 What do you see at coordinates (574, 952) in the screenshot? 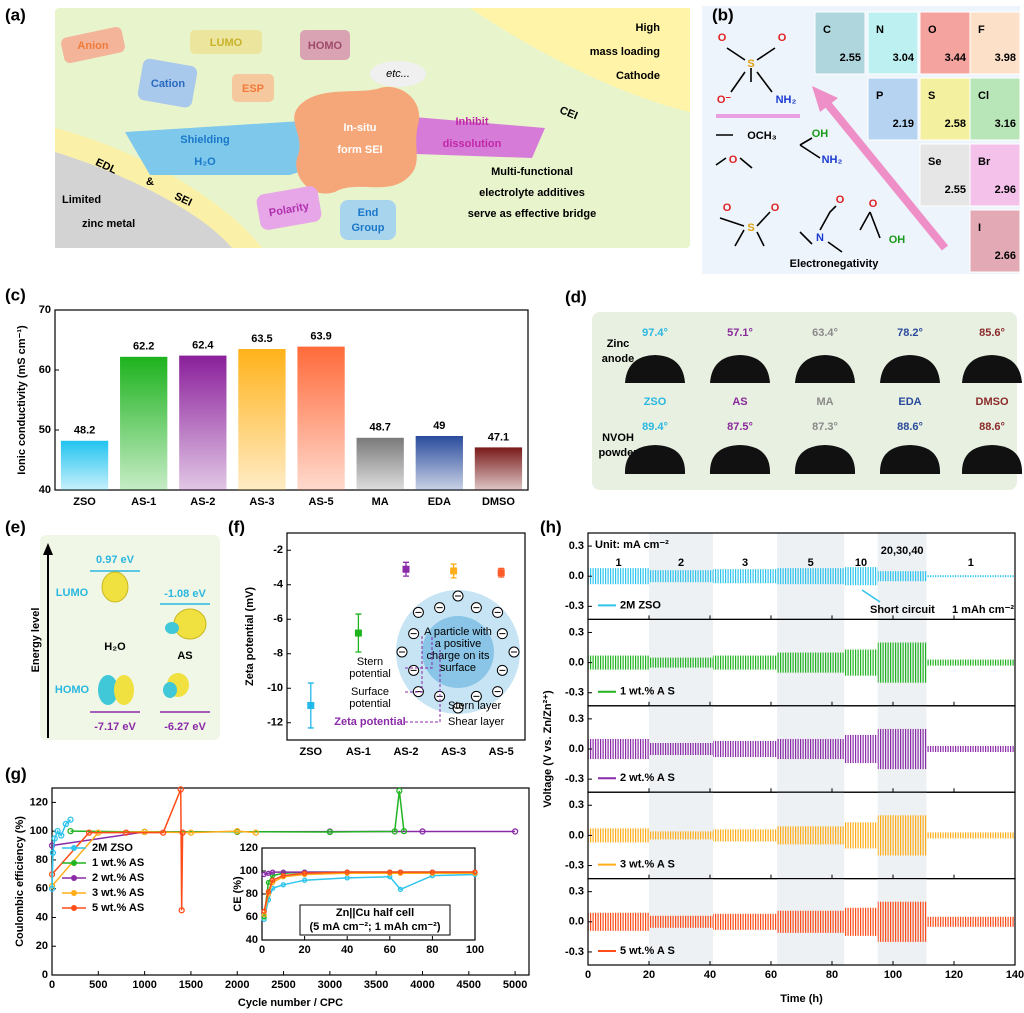
I see `y-tick-label: -0.3` at bounding box center [574, 952].